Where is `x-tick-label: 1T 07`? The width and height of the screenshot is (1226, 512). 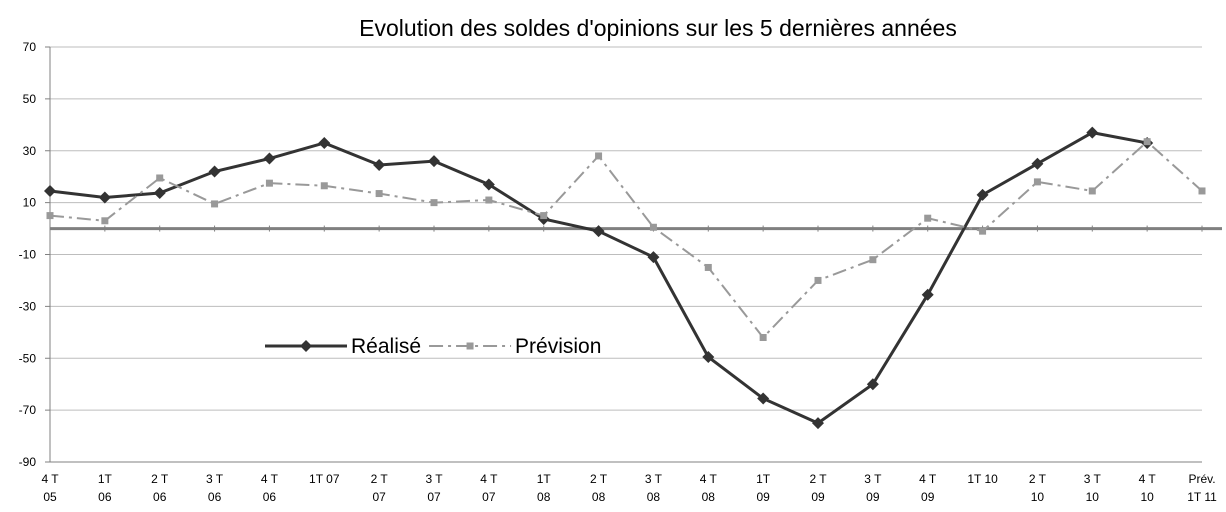
x-tick-label: 1T 07 is located at coordinates (324, 479).